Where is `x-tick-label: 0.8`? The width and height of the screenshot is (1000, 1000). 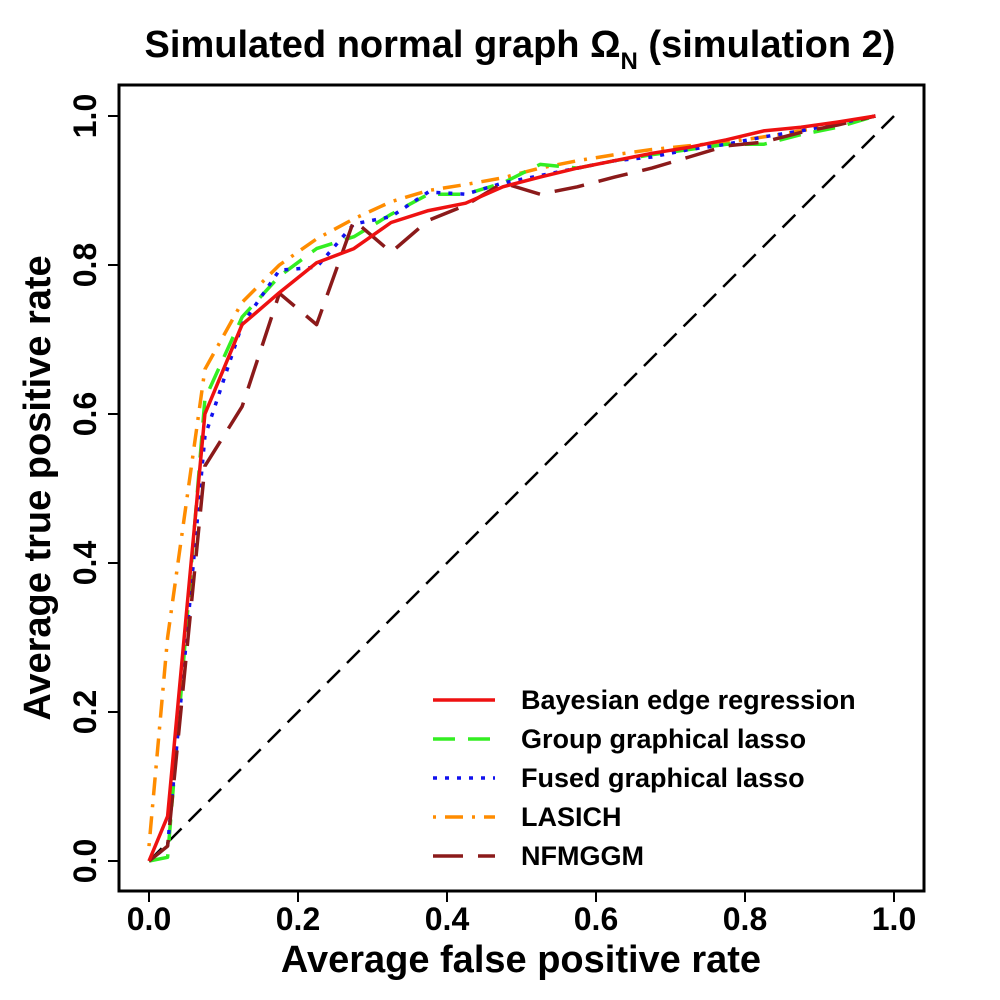
x-tick-label: 0.8 is located at coordinates (745, 919).